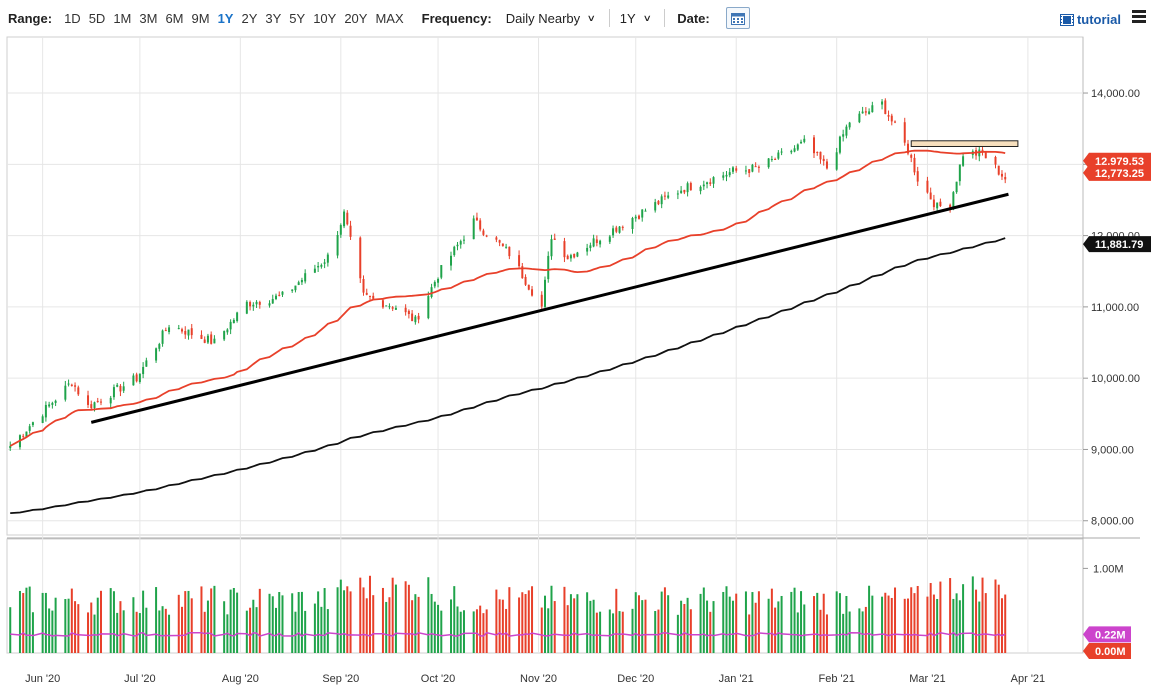 The height and width of the screenshot is (691, 1155). Describe the element at coordinates (1115, 308) in the screenshot. I see `y-tick-label: 11,000.00` at that location.